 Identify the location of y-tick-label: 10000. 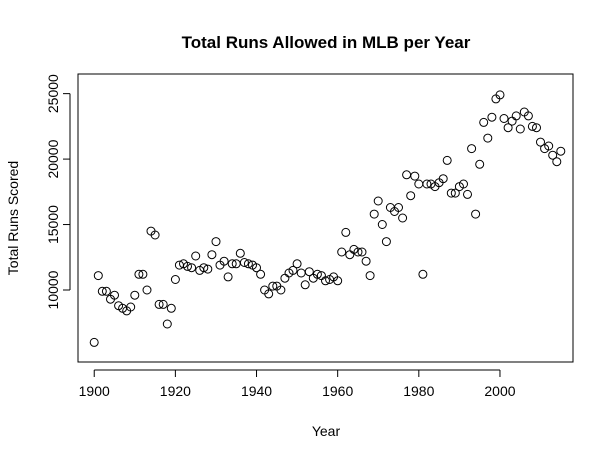
(53, 289).